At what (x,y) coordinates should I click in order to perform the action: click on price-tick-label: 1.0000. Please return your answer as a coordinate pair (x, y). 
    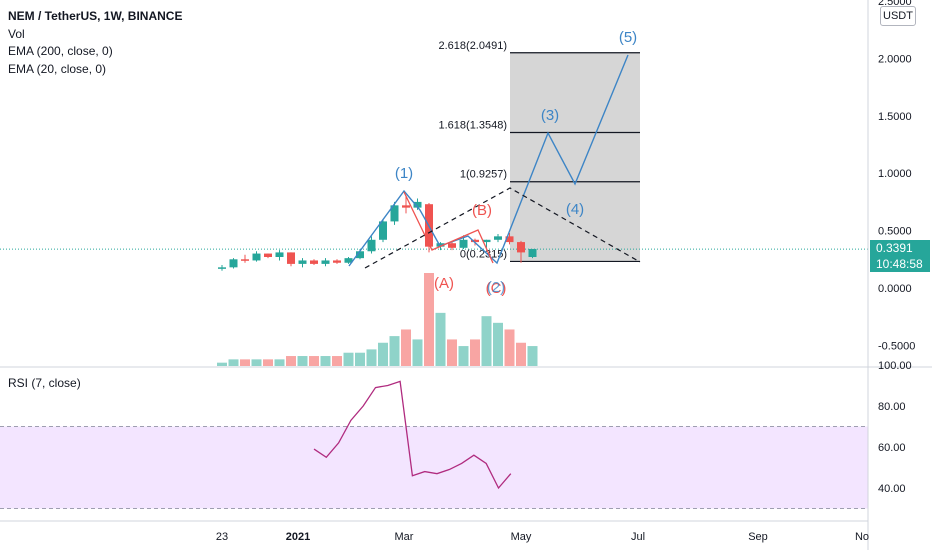
    Looking at the image, I should click on (895, 174).